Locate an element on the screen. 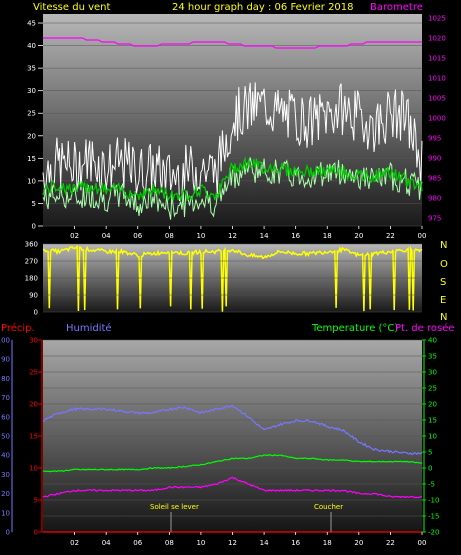  temp-tick-label: 10 is located at coordinates (432, 437).